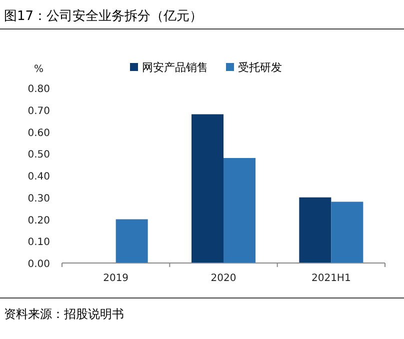  I want to click on y-tick-label: 0.10, so click(39, 242).